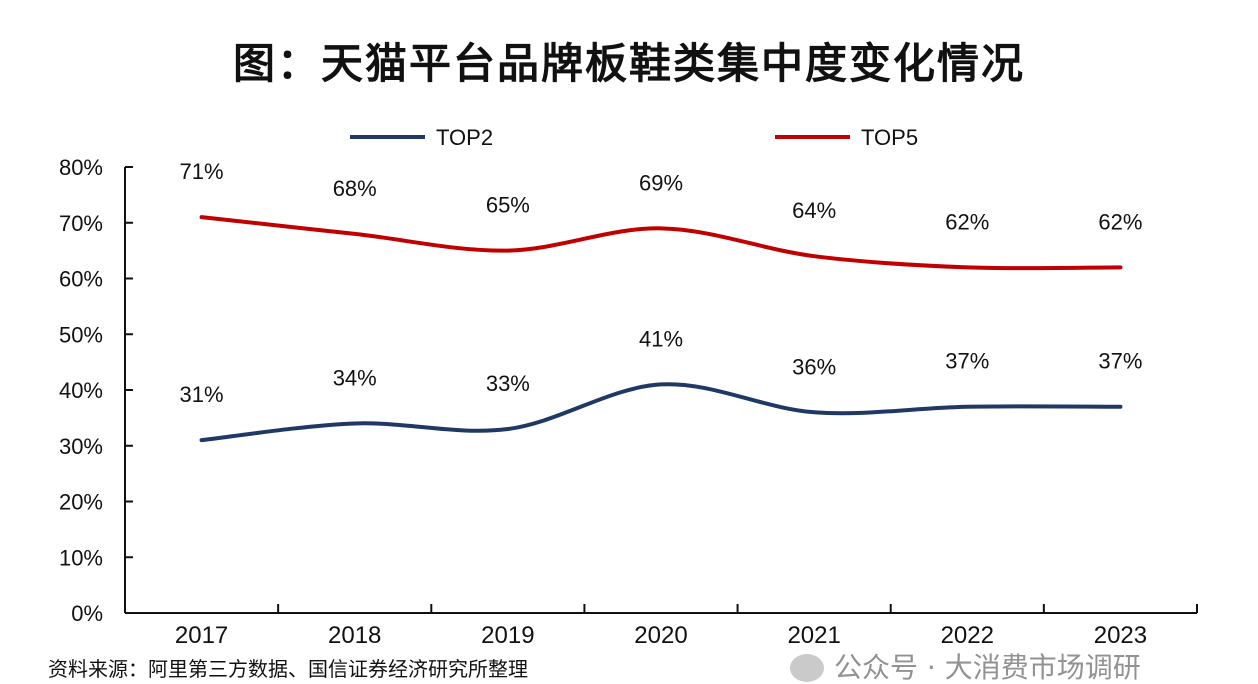 This screenshot has width=1258, height=684. What do you see at coordinates (87, 613) in the screenshot?
I see `y-tick-label: 0%` at bounding box center [87, 613].